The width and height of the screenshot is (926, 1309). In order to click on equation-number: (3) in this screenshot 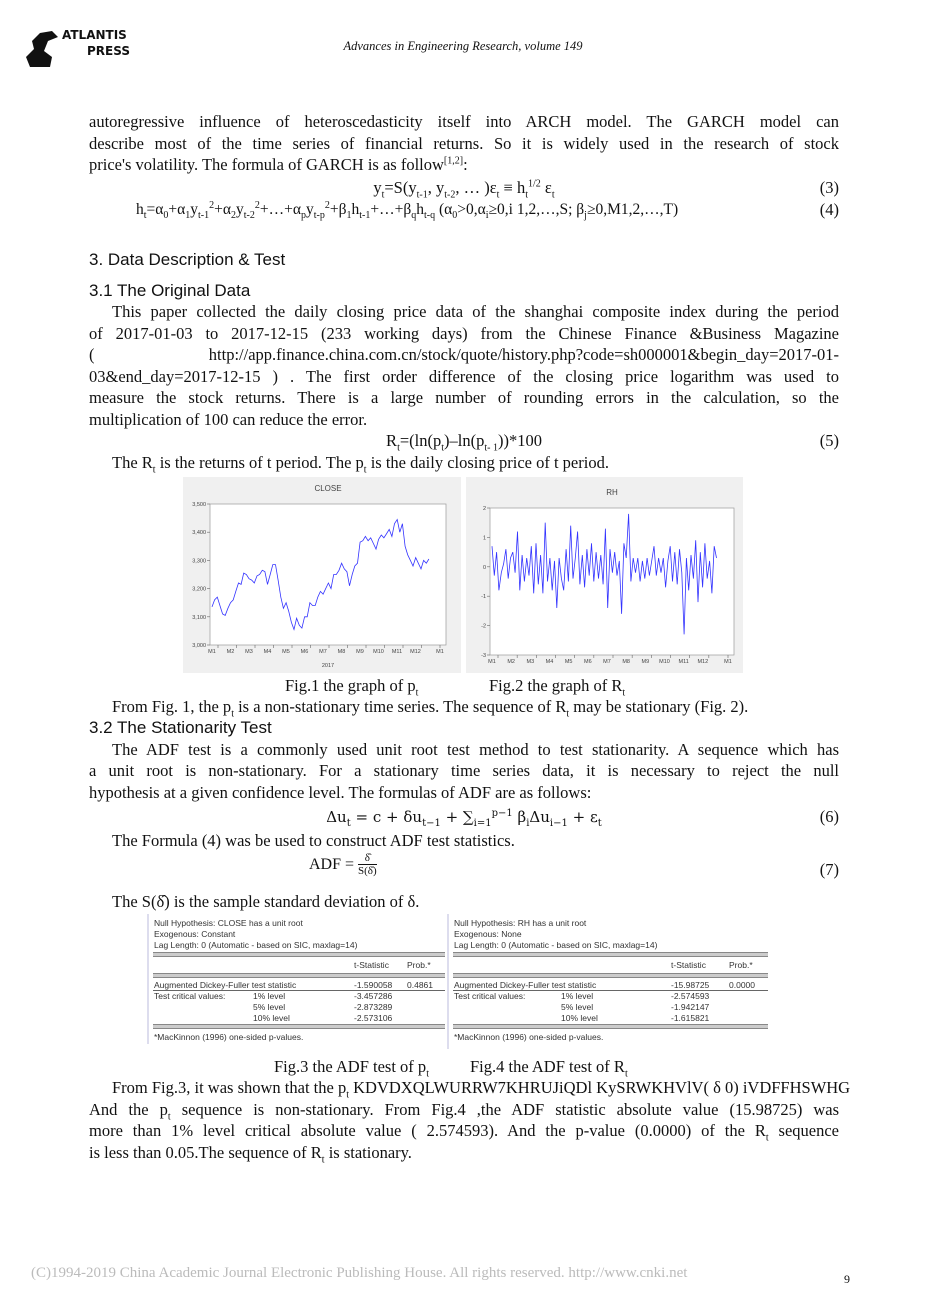, I will do `click(829, 187)`.